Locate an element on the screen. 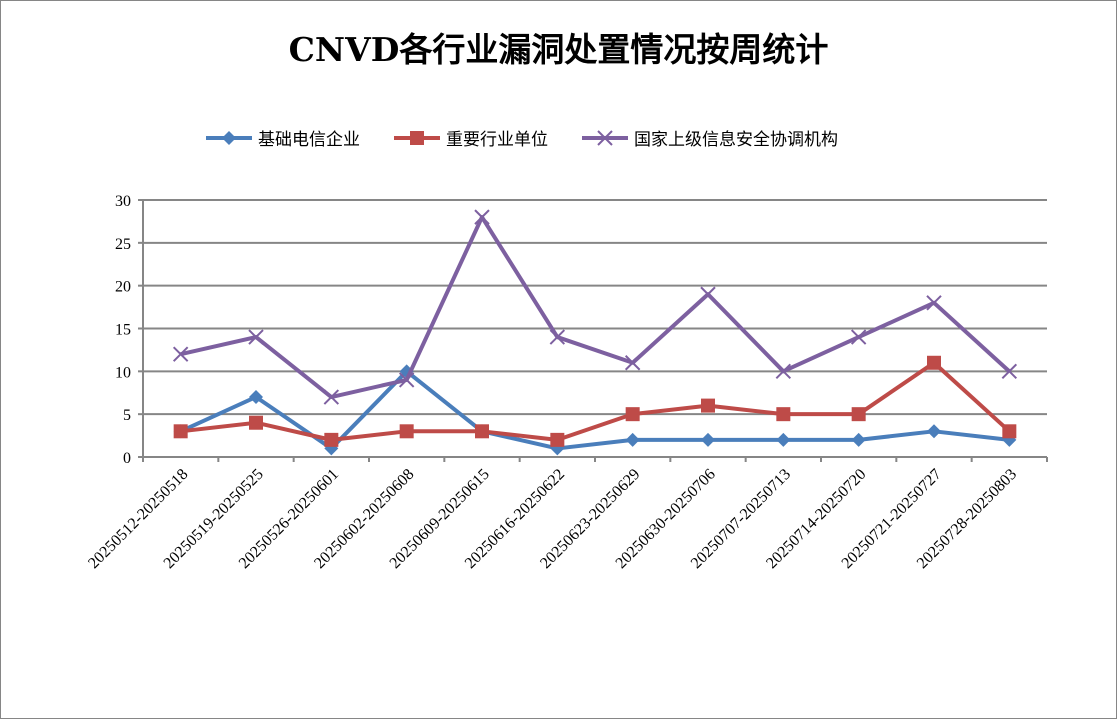 This screenshot has height=719, width=1117. y-tick-label: 5 is located at coordinates (127, 415).